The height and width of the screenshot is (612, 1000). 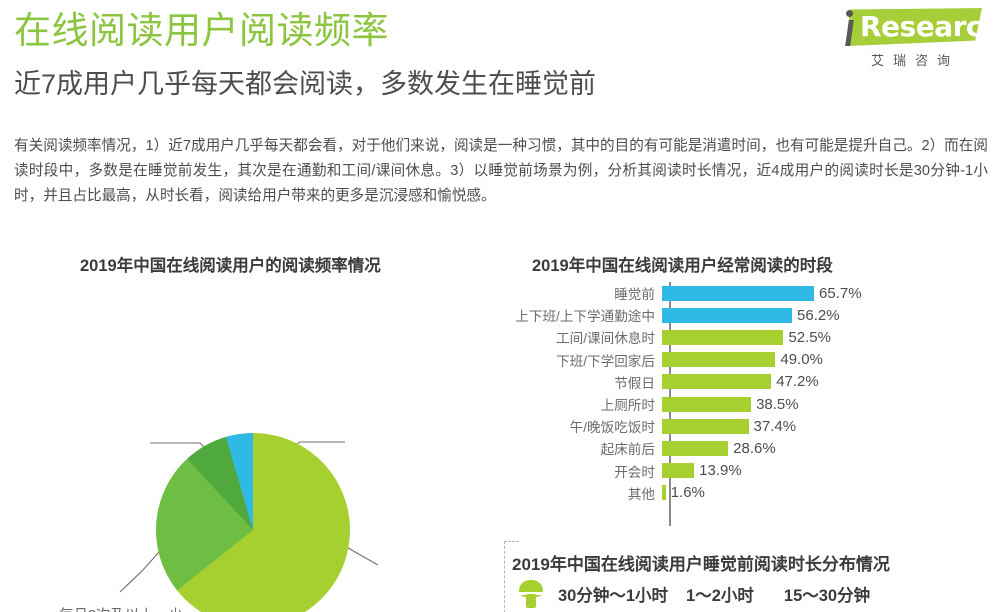 I want to click on bar-value-label: 37.4%, so click(x=775, y=426).